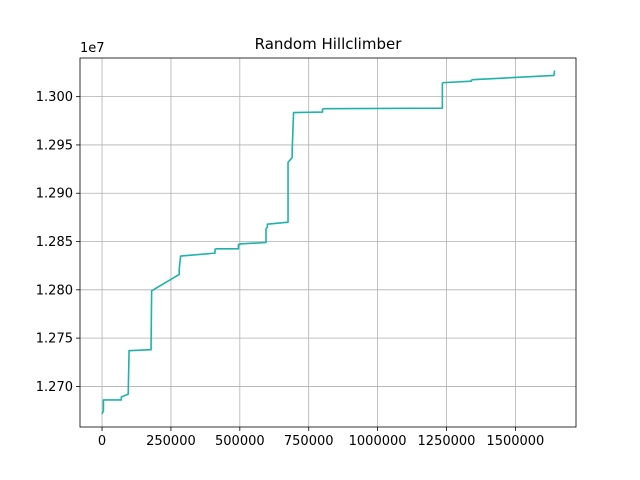 This screenshot has width=640, height=480. I want to click on chart-title: Random Hillclimber, so click(329, 44).